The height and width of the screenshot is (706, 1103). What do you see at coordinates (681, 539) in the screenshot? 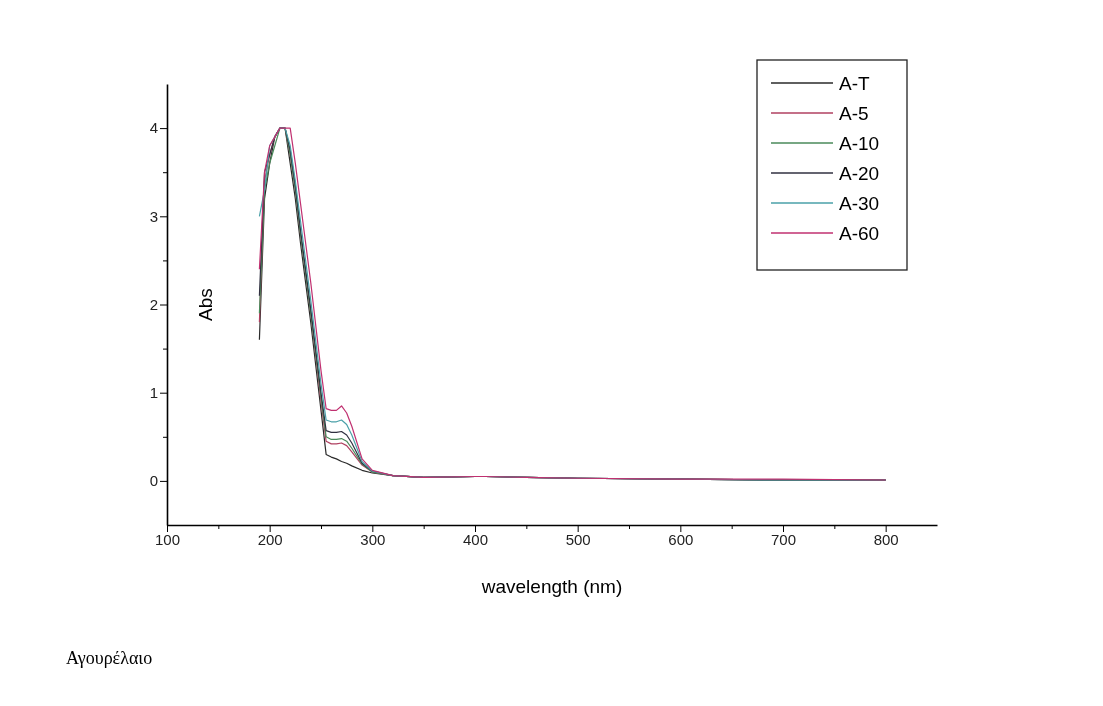
I see `x-tick-label: 600` at bounding box center [681, 539].